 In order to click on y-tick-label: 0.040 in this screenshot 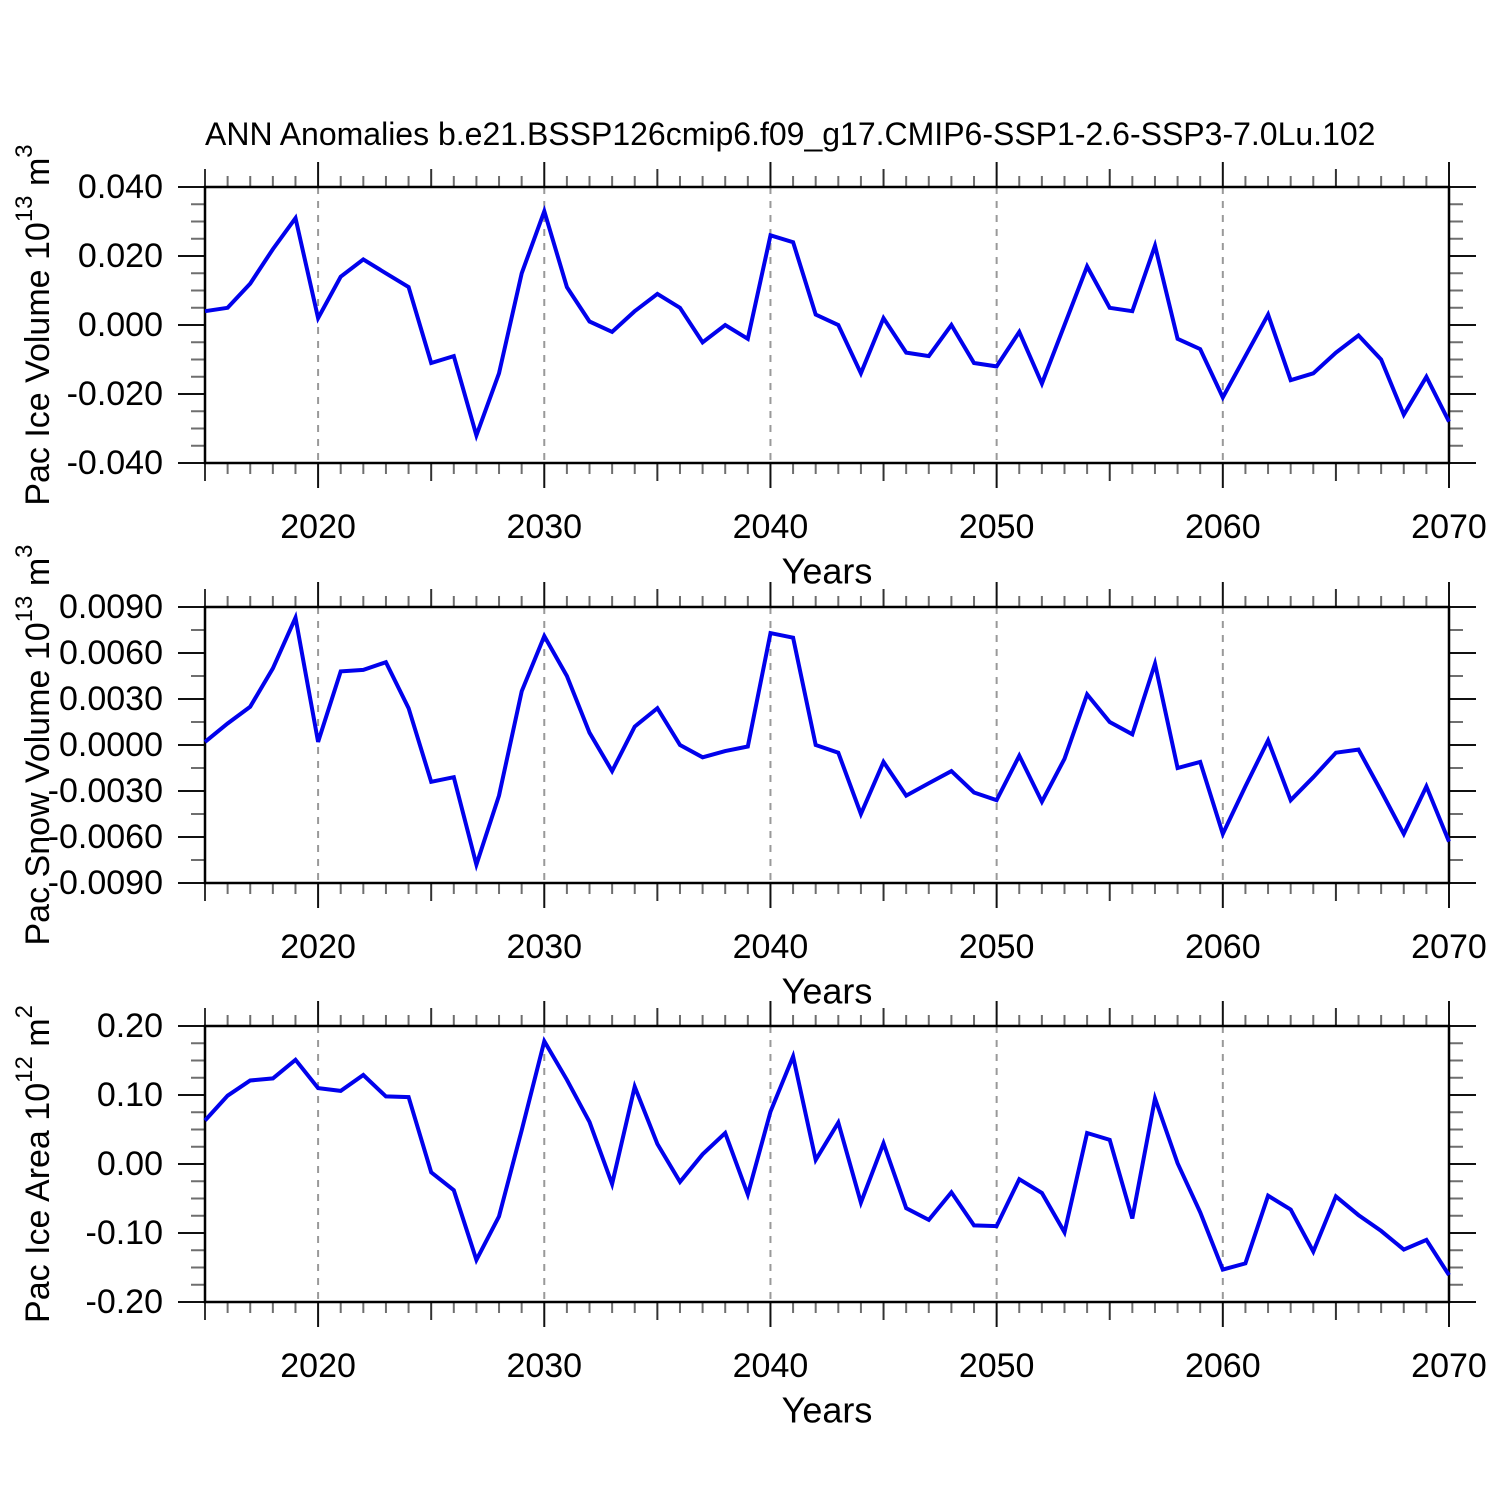, I will do `click(120, 187)`.